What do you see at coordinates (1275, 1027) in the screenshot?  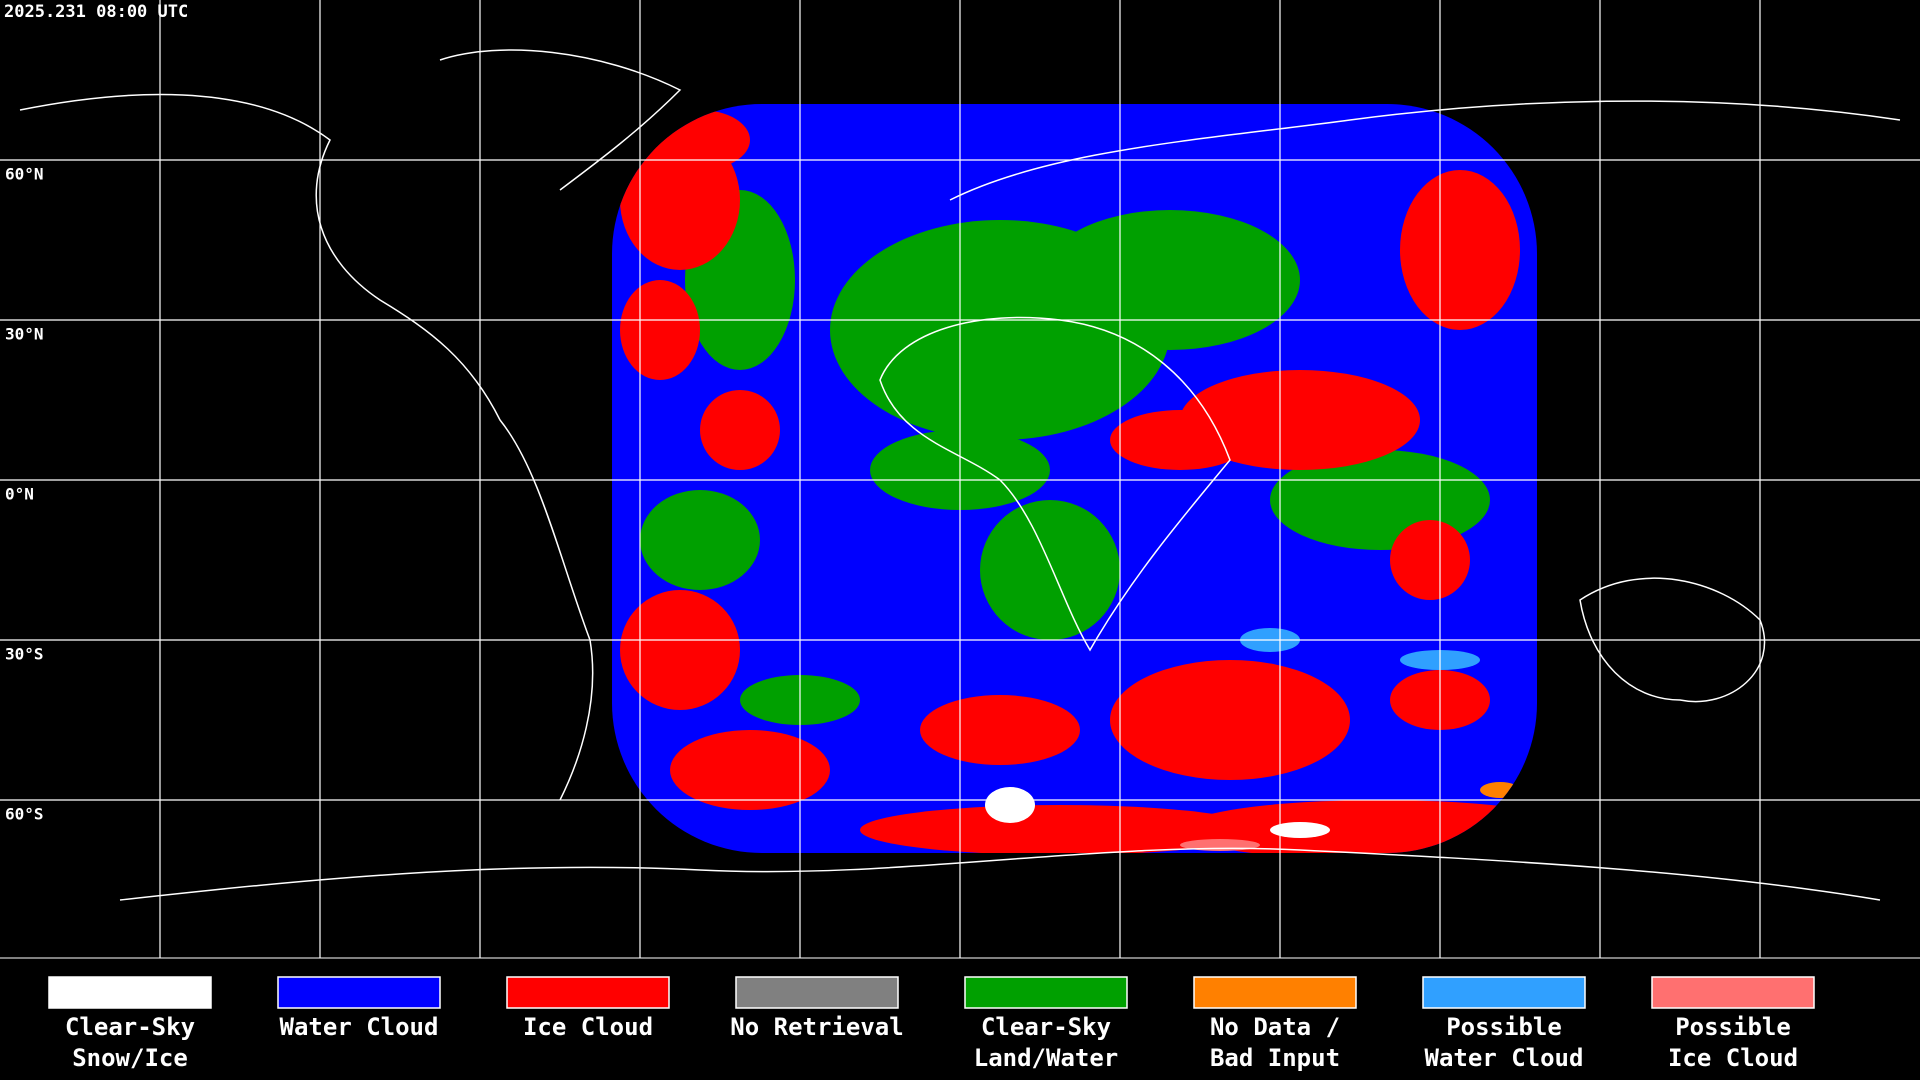 I see `legend-label: No Data /` at bounding box center [1275, 1027].